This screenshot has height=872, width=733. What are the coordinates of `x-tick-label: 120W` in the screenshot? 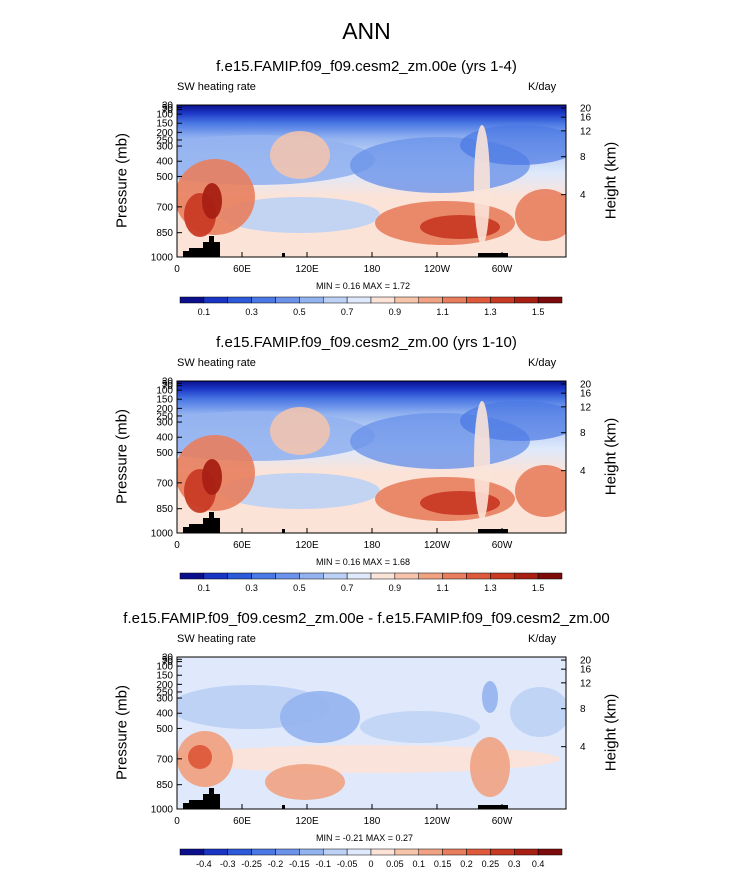 It's located at (437, 269).